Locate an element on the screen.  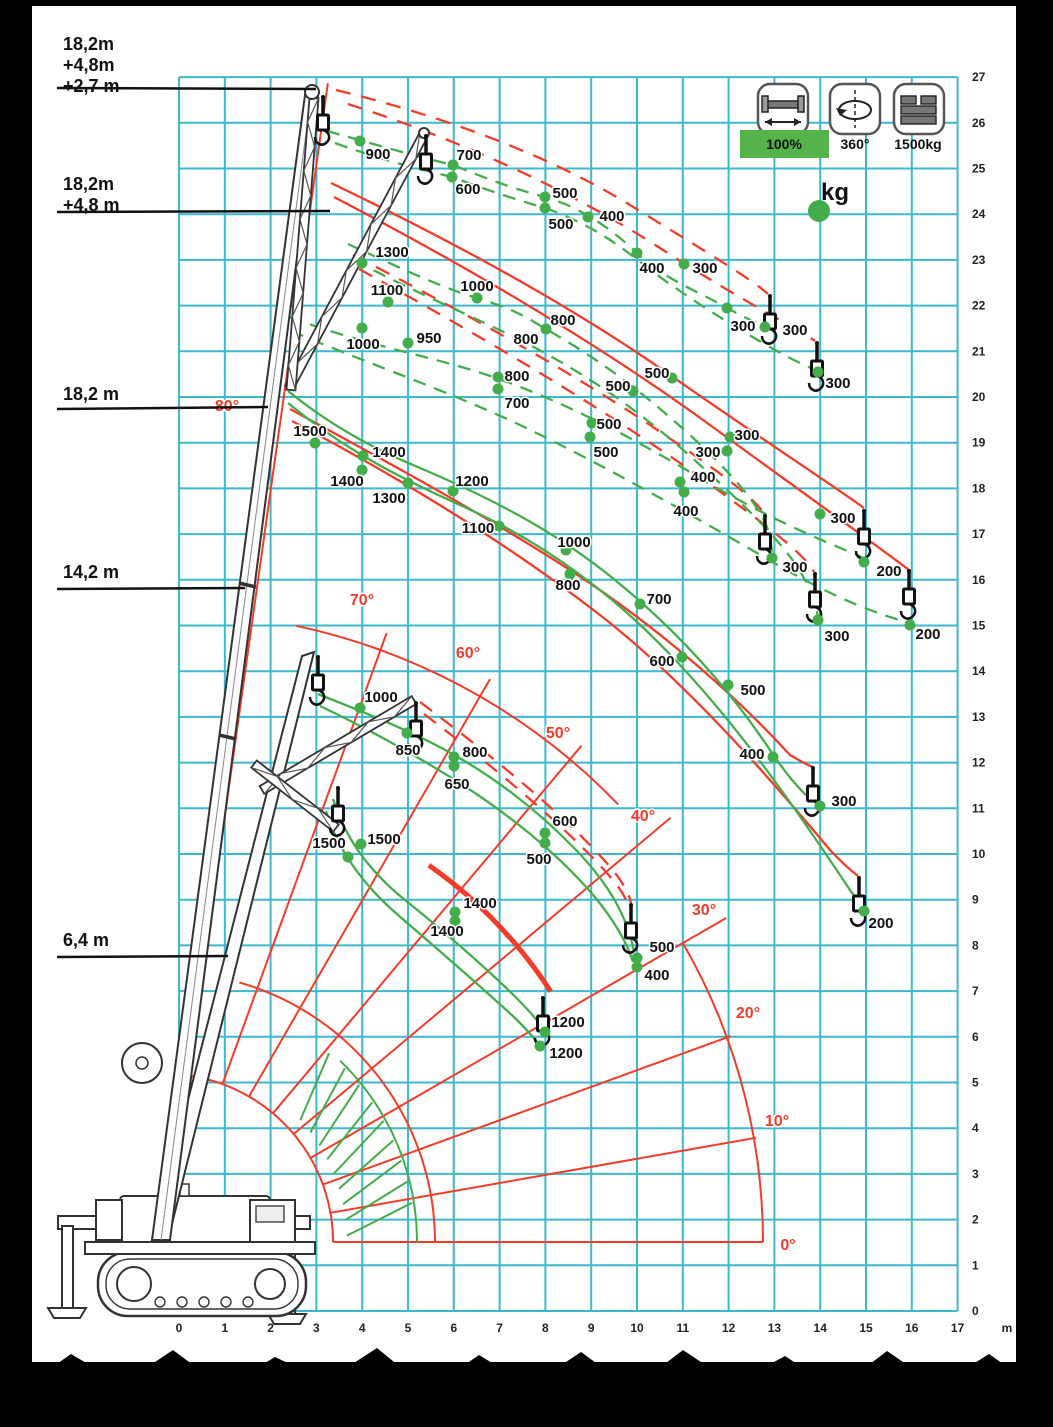
load-value-label: 200 is located at coordinates (927, 634).